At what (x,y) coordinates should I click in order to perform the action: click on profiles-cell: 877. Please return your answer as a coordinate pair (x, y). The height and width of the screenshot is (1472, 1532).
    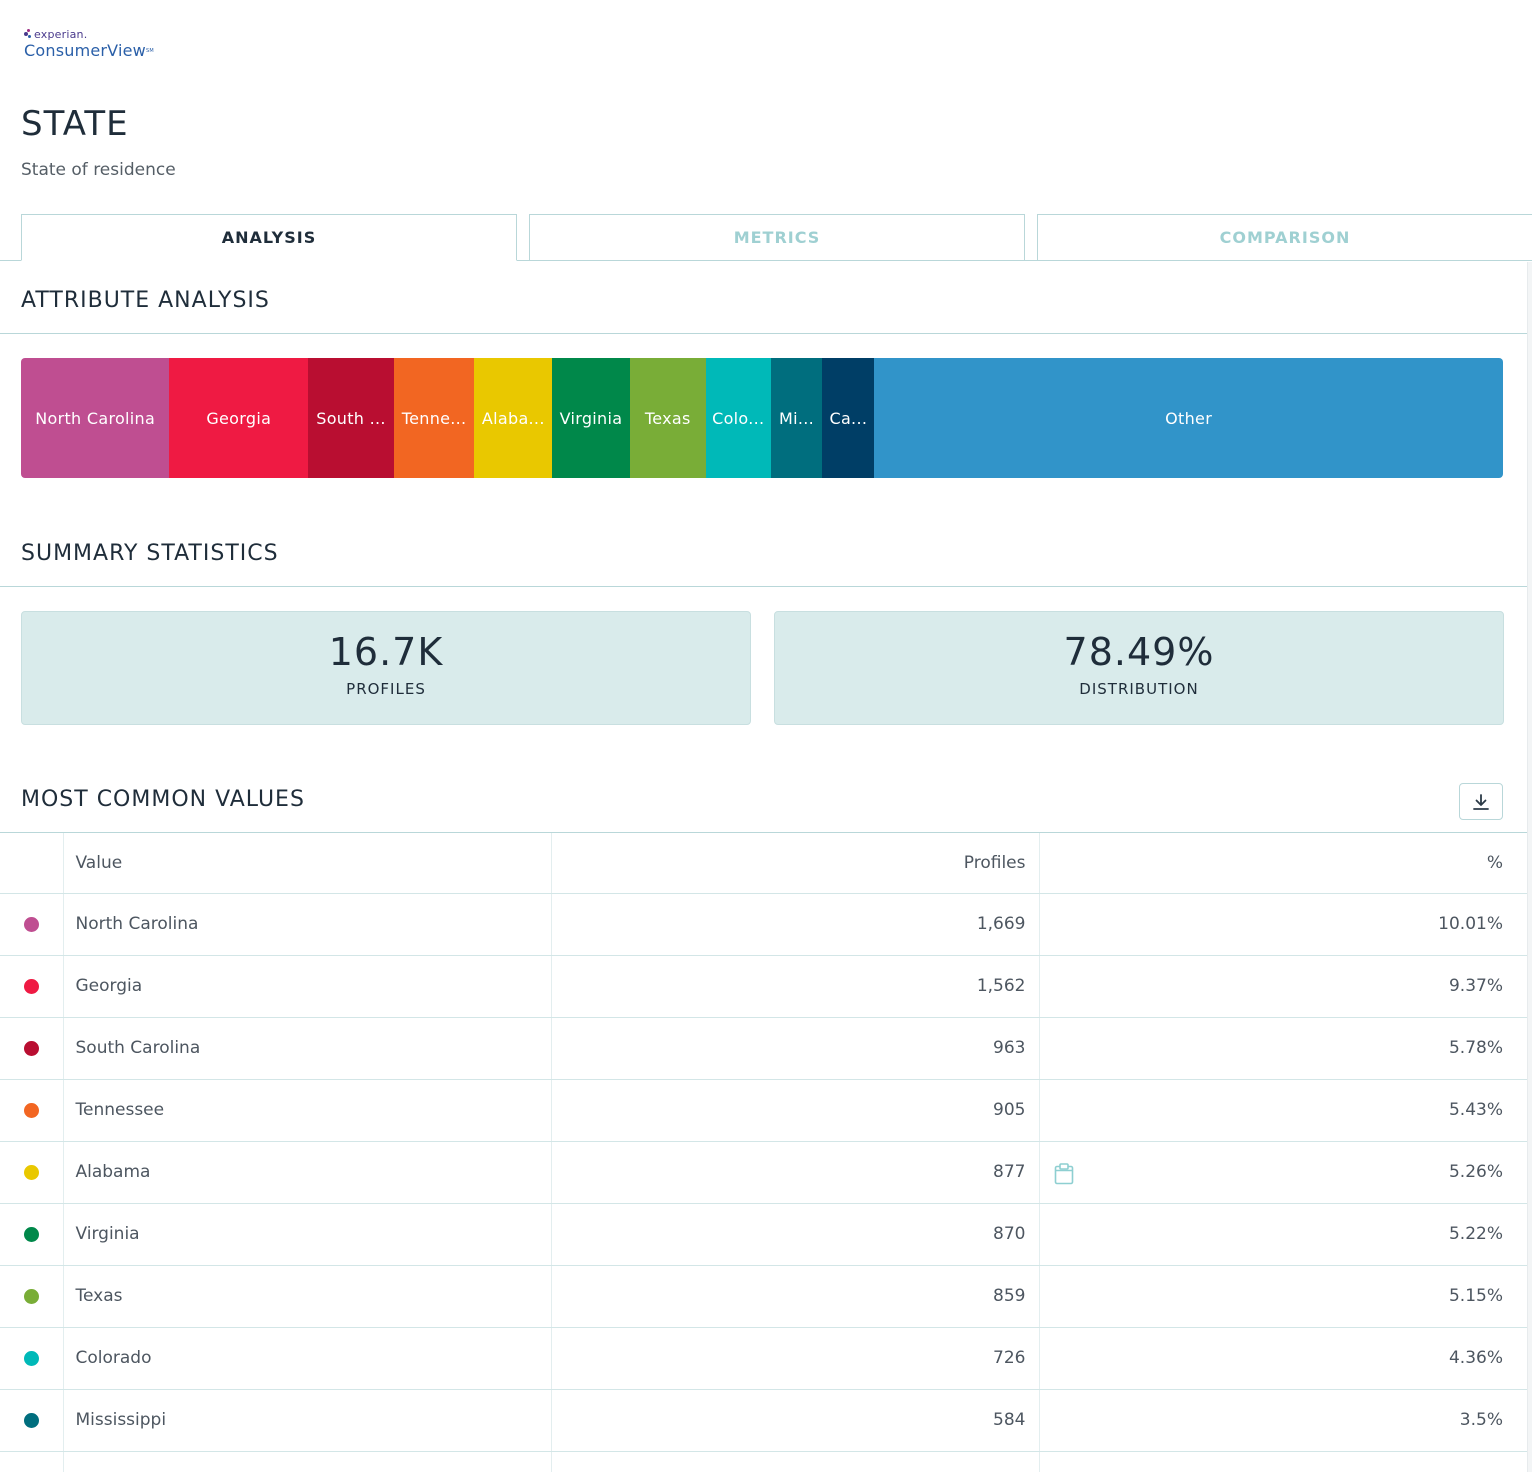
    Looking at the image, I should click on (795, 1172).